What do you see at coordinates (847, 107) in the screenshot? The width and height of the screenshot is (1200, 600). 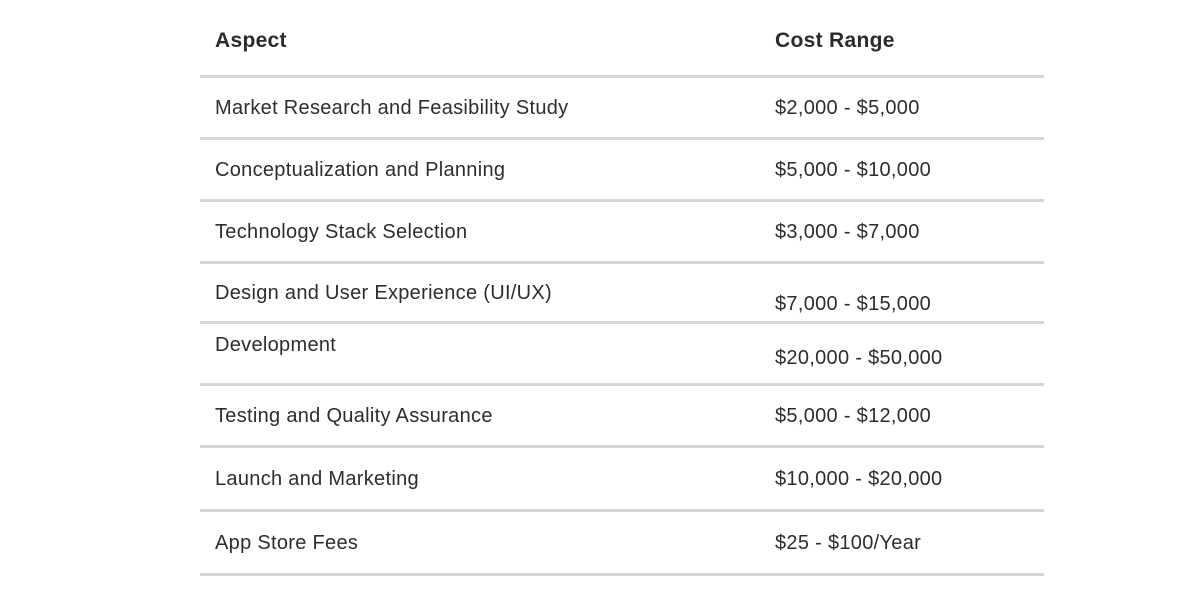 I see `table-cell-cost-range: $2,000 - $5,000` at bounding box center [847, 107].